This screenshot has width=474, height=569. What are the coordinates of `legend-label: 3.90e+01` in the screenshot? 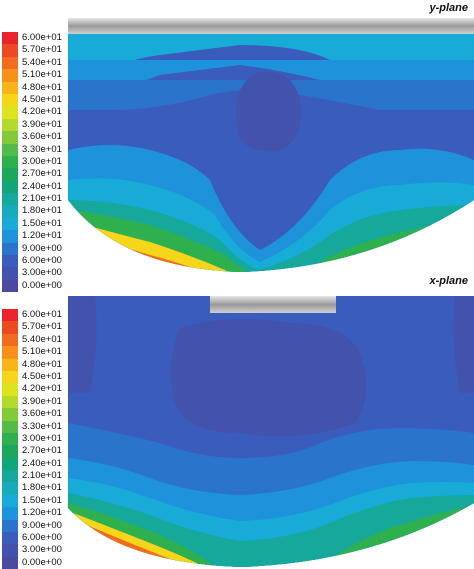 It's located at (42, 401).